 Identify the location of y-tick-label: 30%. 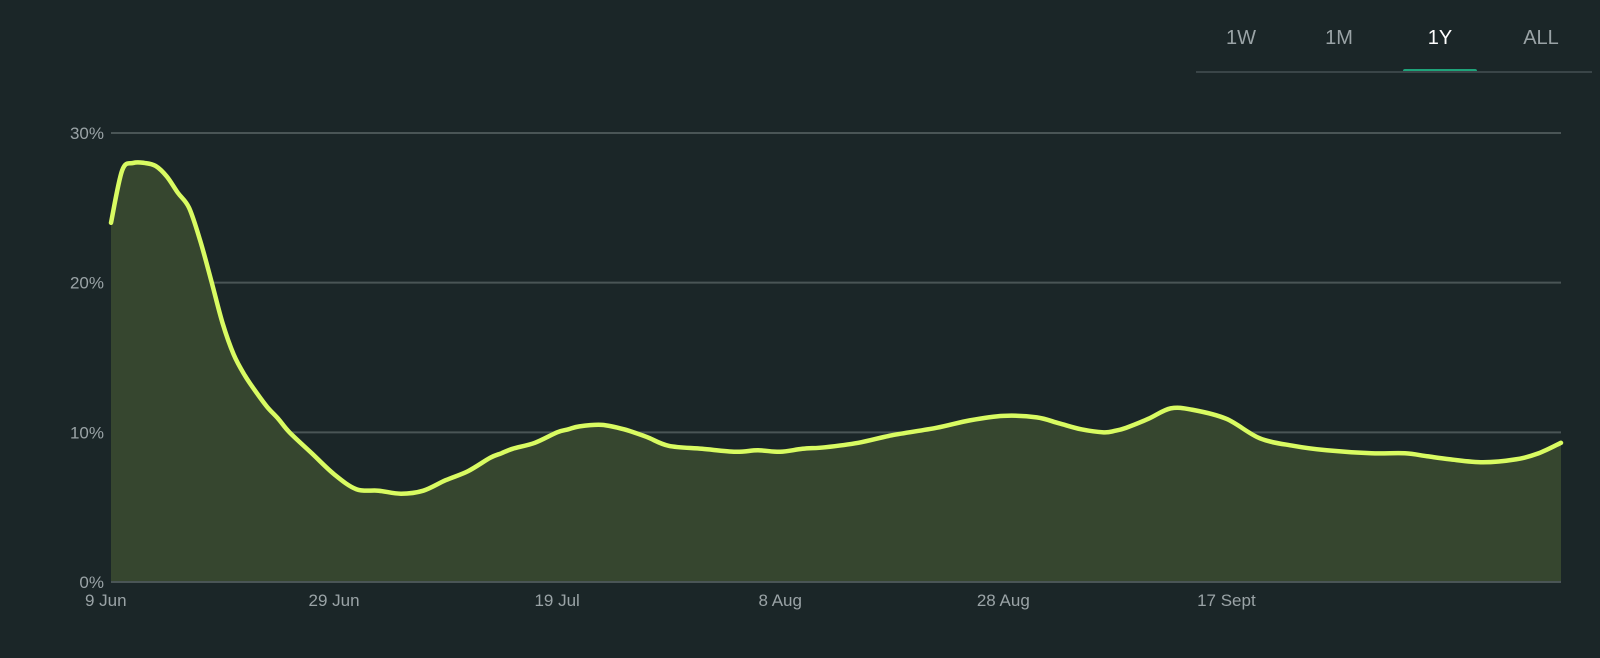
(87, 133).